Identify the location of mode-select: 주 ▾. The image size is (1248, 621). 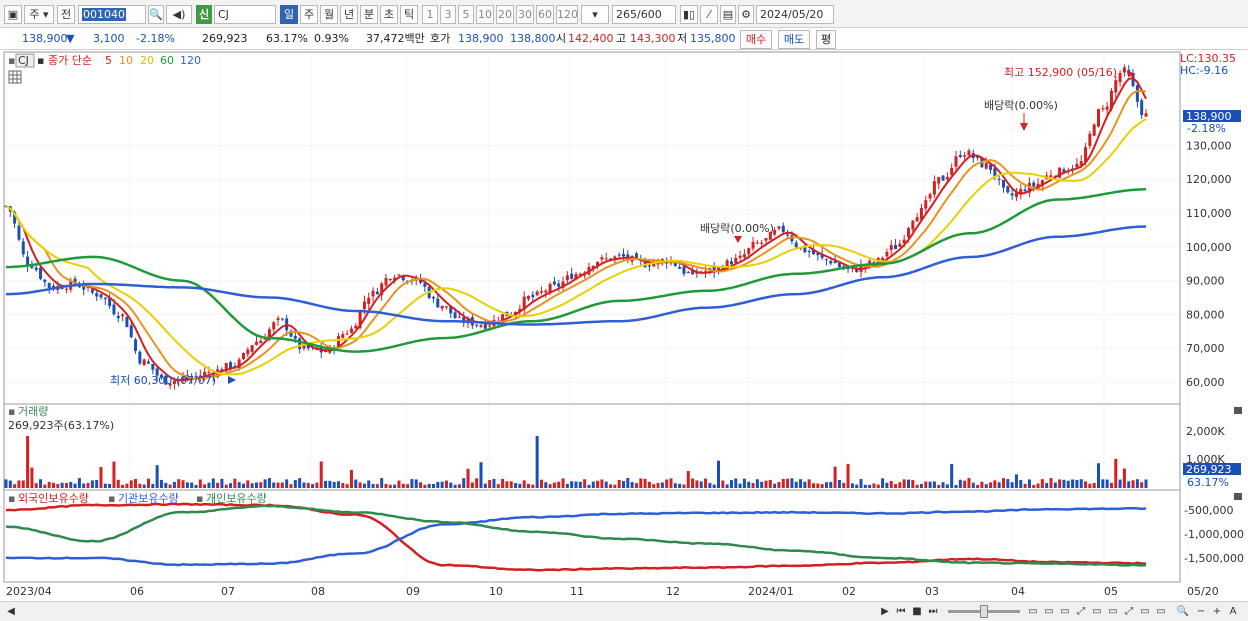
(39, 14).